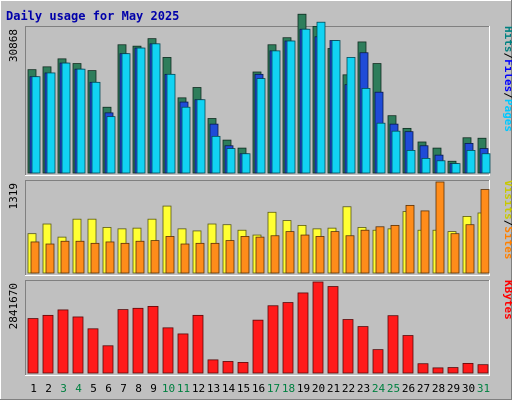  I want to click on x-tick-label-day-27: 27, so click(423, 388).